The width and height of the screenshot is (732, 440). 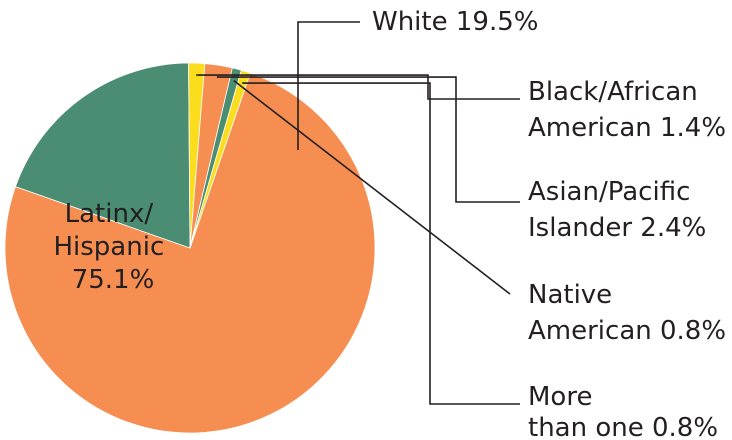 I want to click on slice-label-latinx: Latinx/ Hispanic 75.1%, so click(x=112, y=247).